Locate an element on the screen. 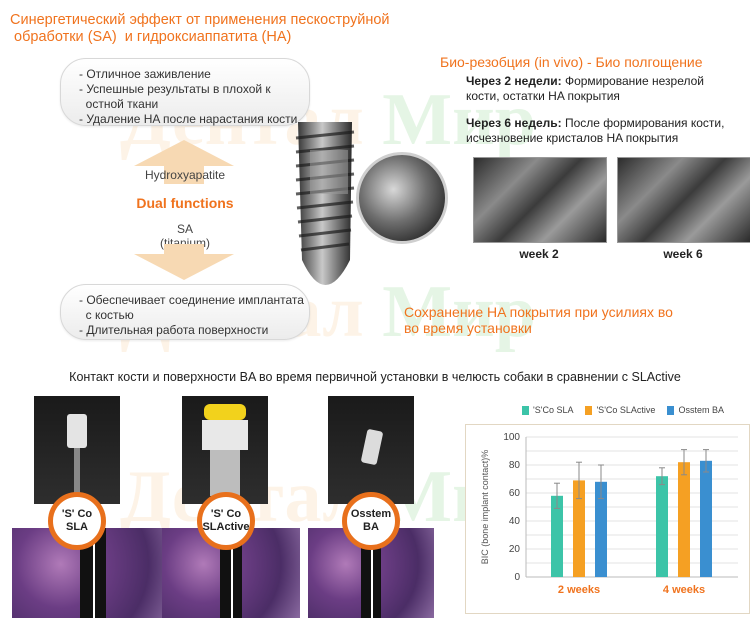  hydroxyapatite-label: Hydroxyapatite is located at coordinates (185, 175).